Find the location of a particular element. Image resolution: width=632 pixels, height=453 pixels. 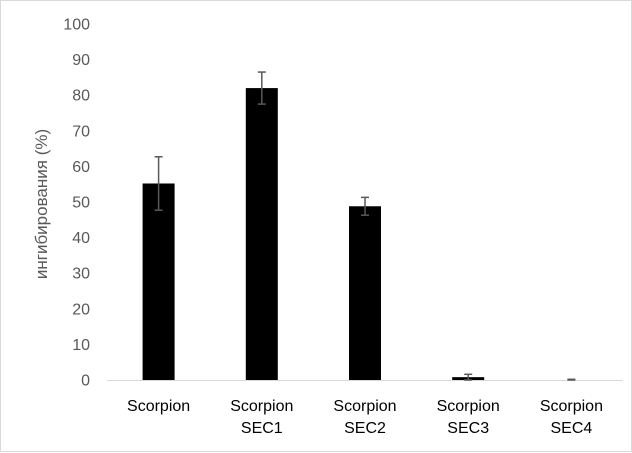

x-category-label-line: SEC1 is located at coordinates (262, 428).